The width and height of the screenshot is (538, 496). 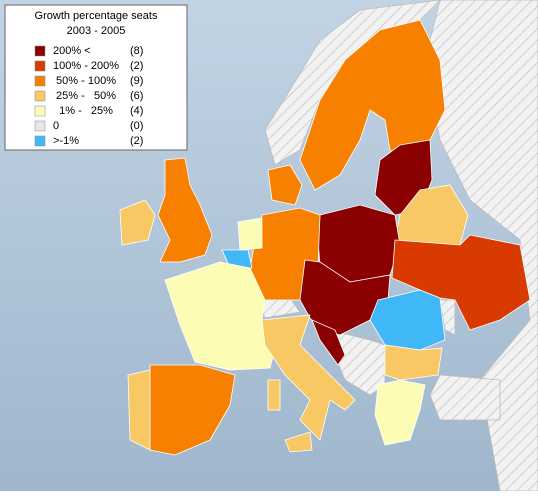 What do you see at coordinates (465, 397) in the screenshot?
I see `turkey` at bounding box center [465, 397].